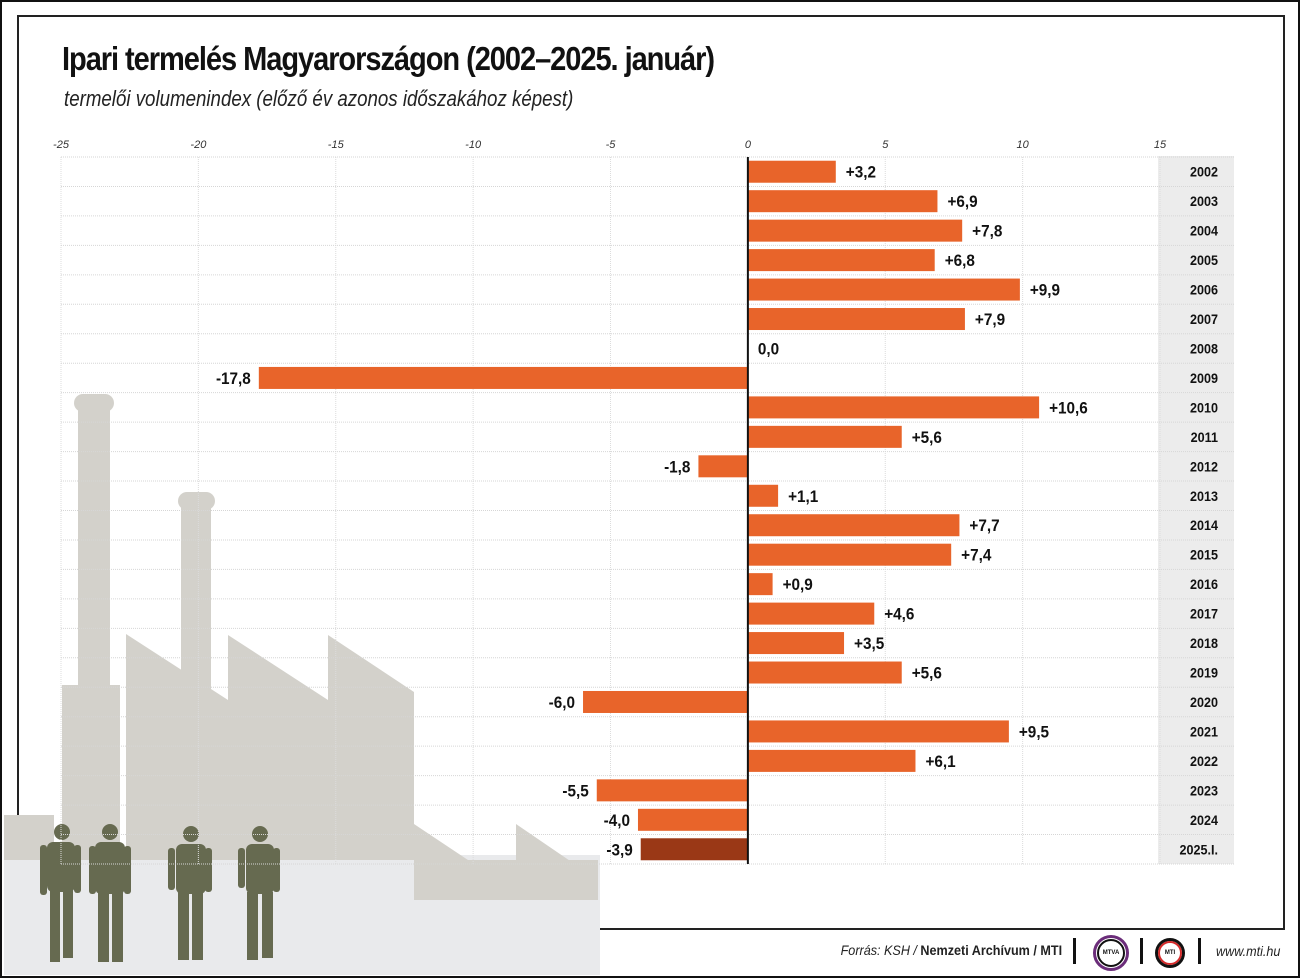  Describe the element at coordinates (1248, 951) in the screenshot. I see `website-link: www.mti.hu` at that location.